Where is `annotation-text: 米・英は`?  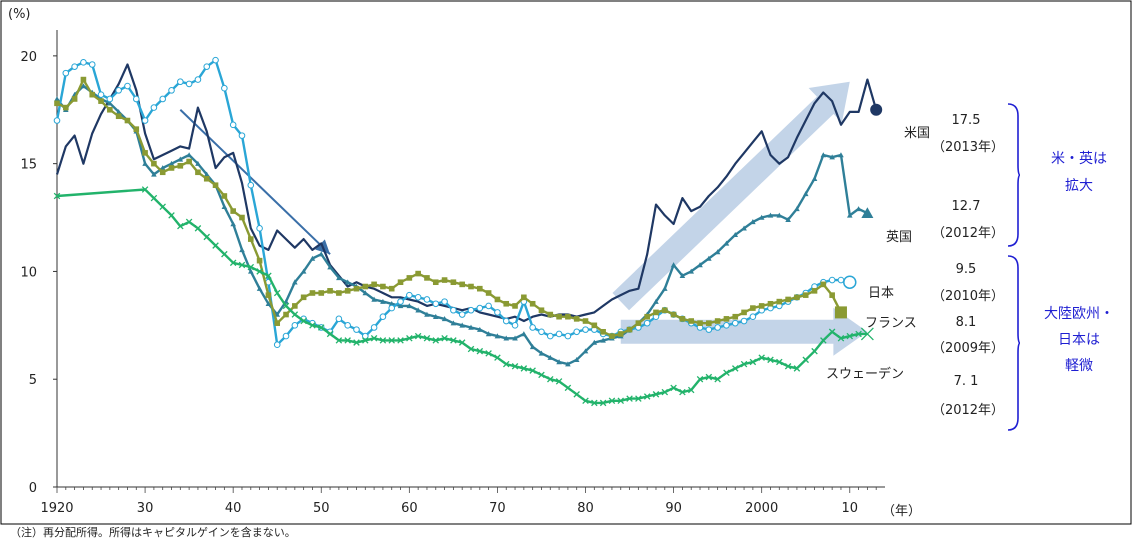 annotation-text: 米・英は is located at coordinates (1079, 158).